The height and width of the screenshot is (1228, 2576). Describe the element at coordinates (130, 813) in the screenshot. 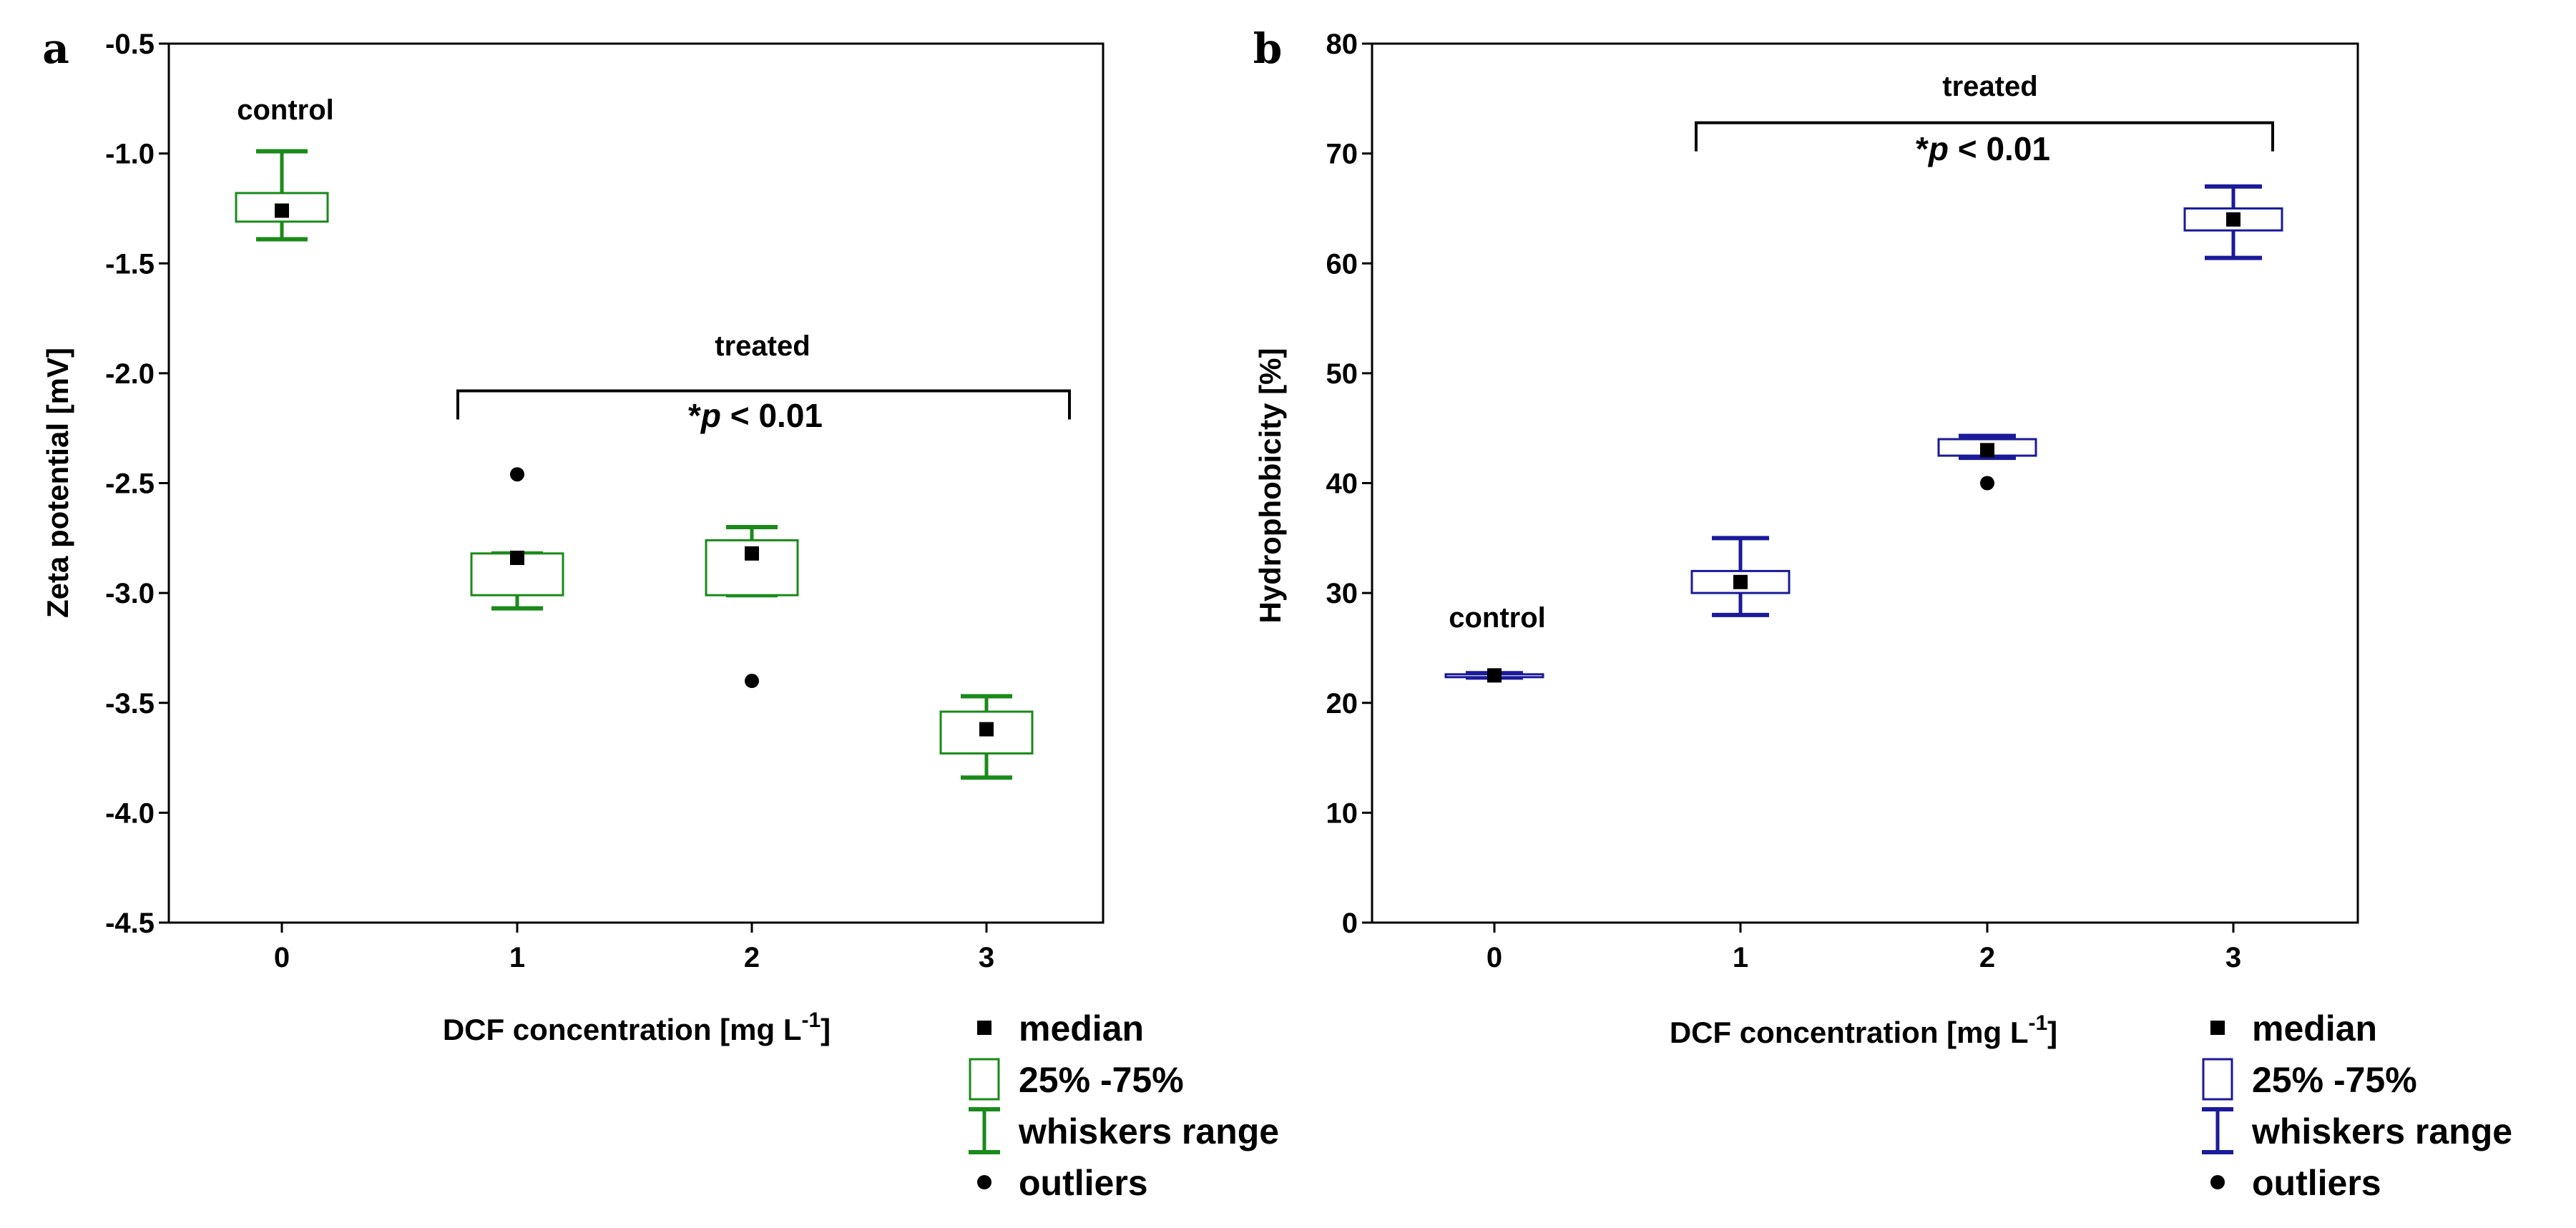

I see `y-tick-label: -4.0` at that location.